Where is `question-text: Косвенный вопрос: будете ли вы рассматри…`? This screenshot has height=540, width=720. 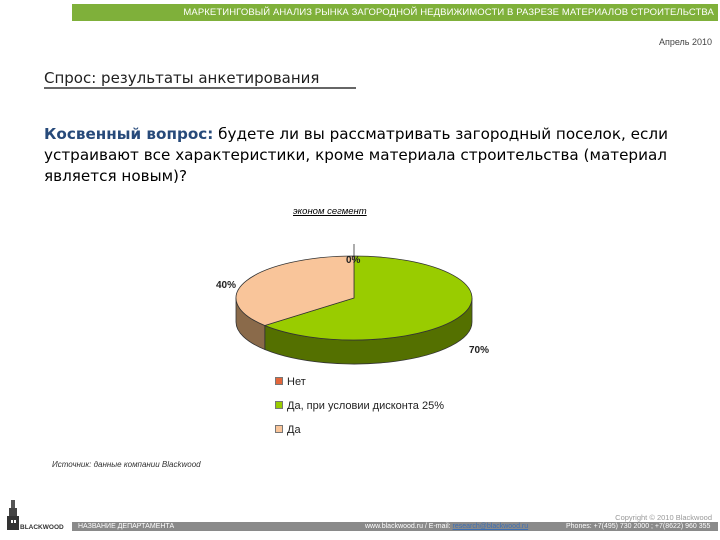 question-text: Косвенный вопрос: будете ли вы рассматри… is located at coordinates (364, 155).